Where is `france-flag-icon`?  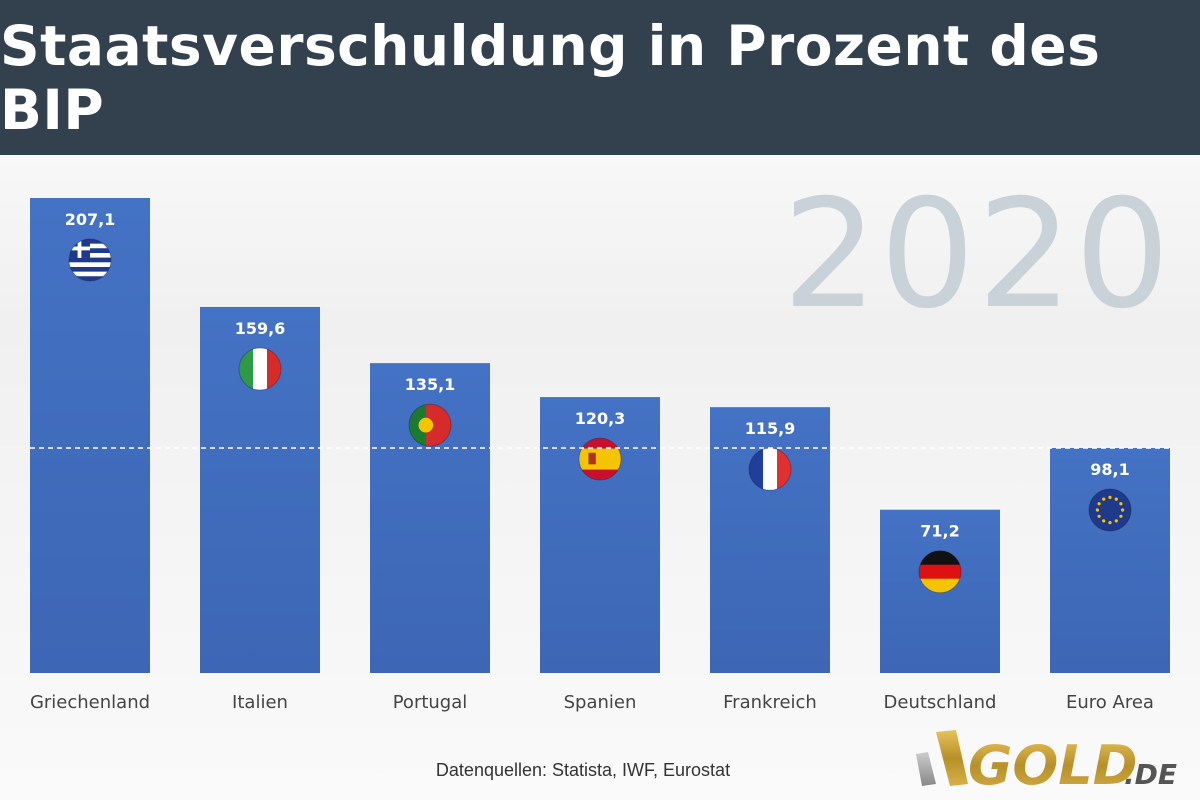
france-flag-icon is located at coordinates (770, 469).